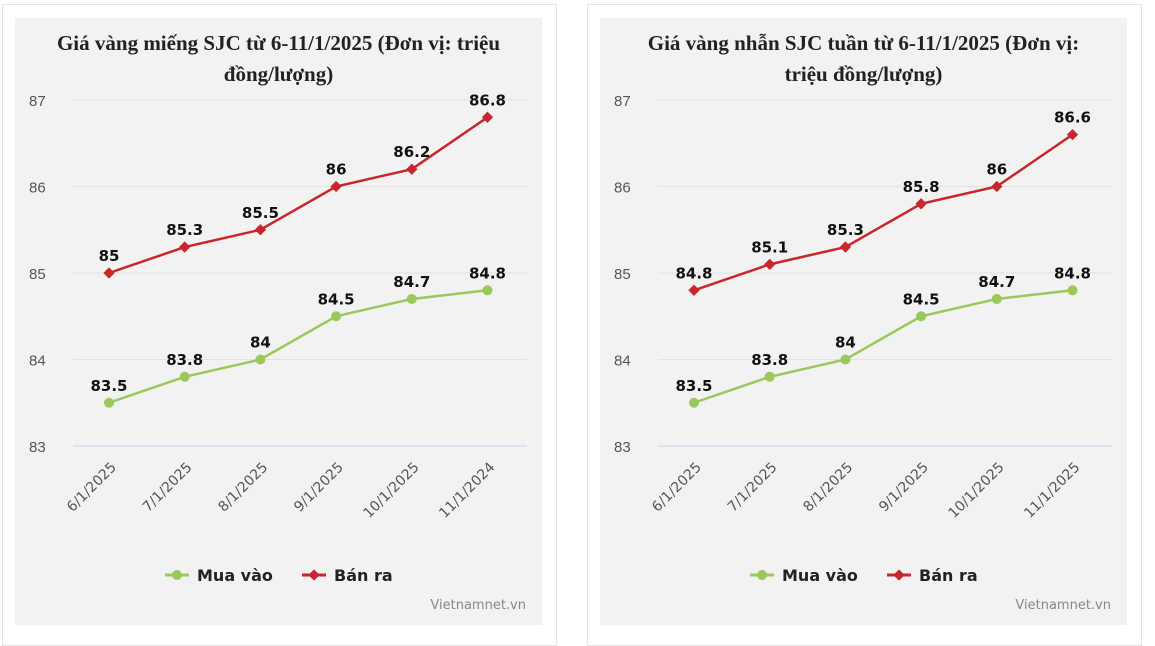 The image size is (1155, 646). I want to click on data-label: 85.8, so click(921, 187).